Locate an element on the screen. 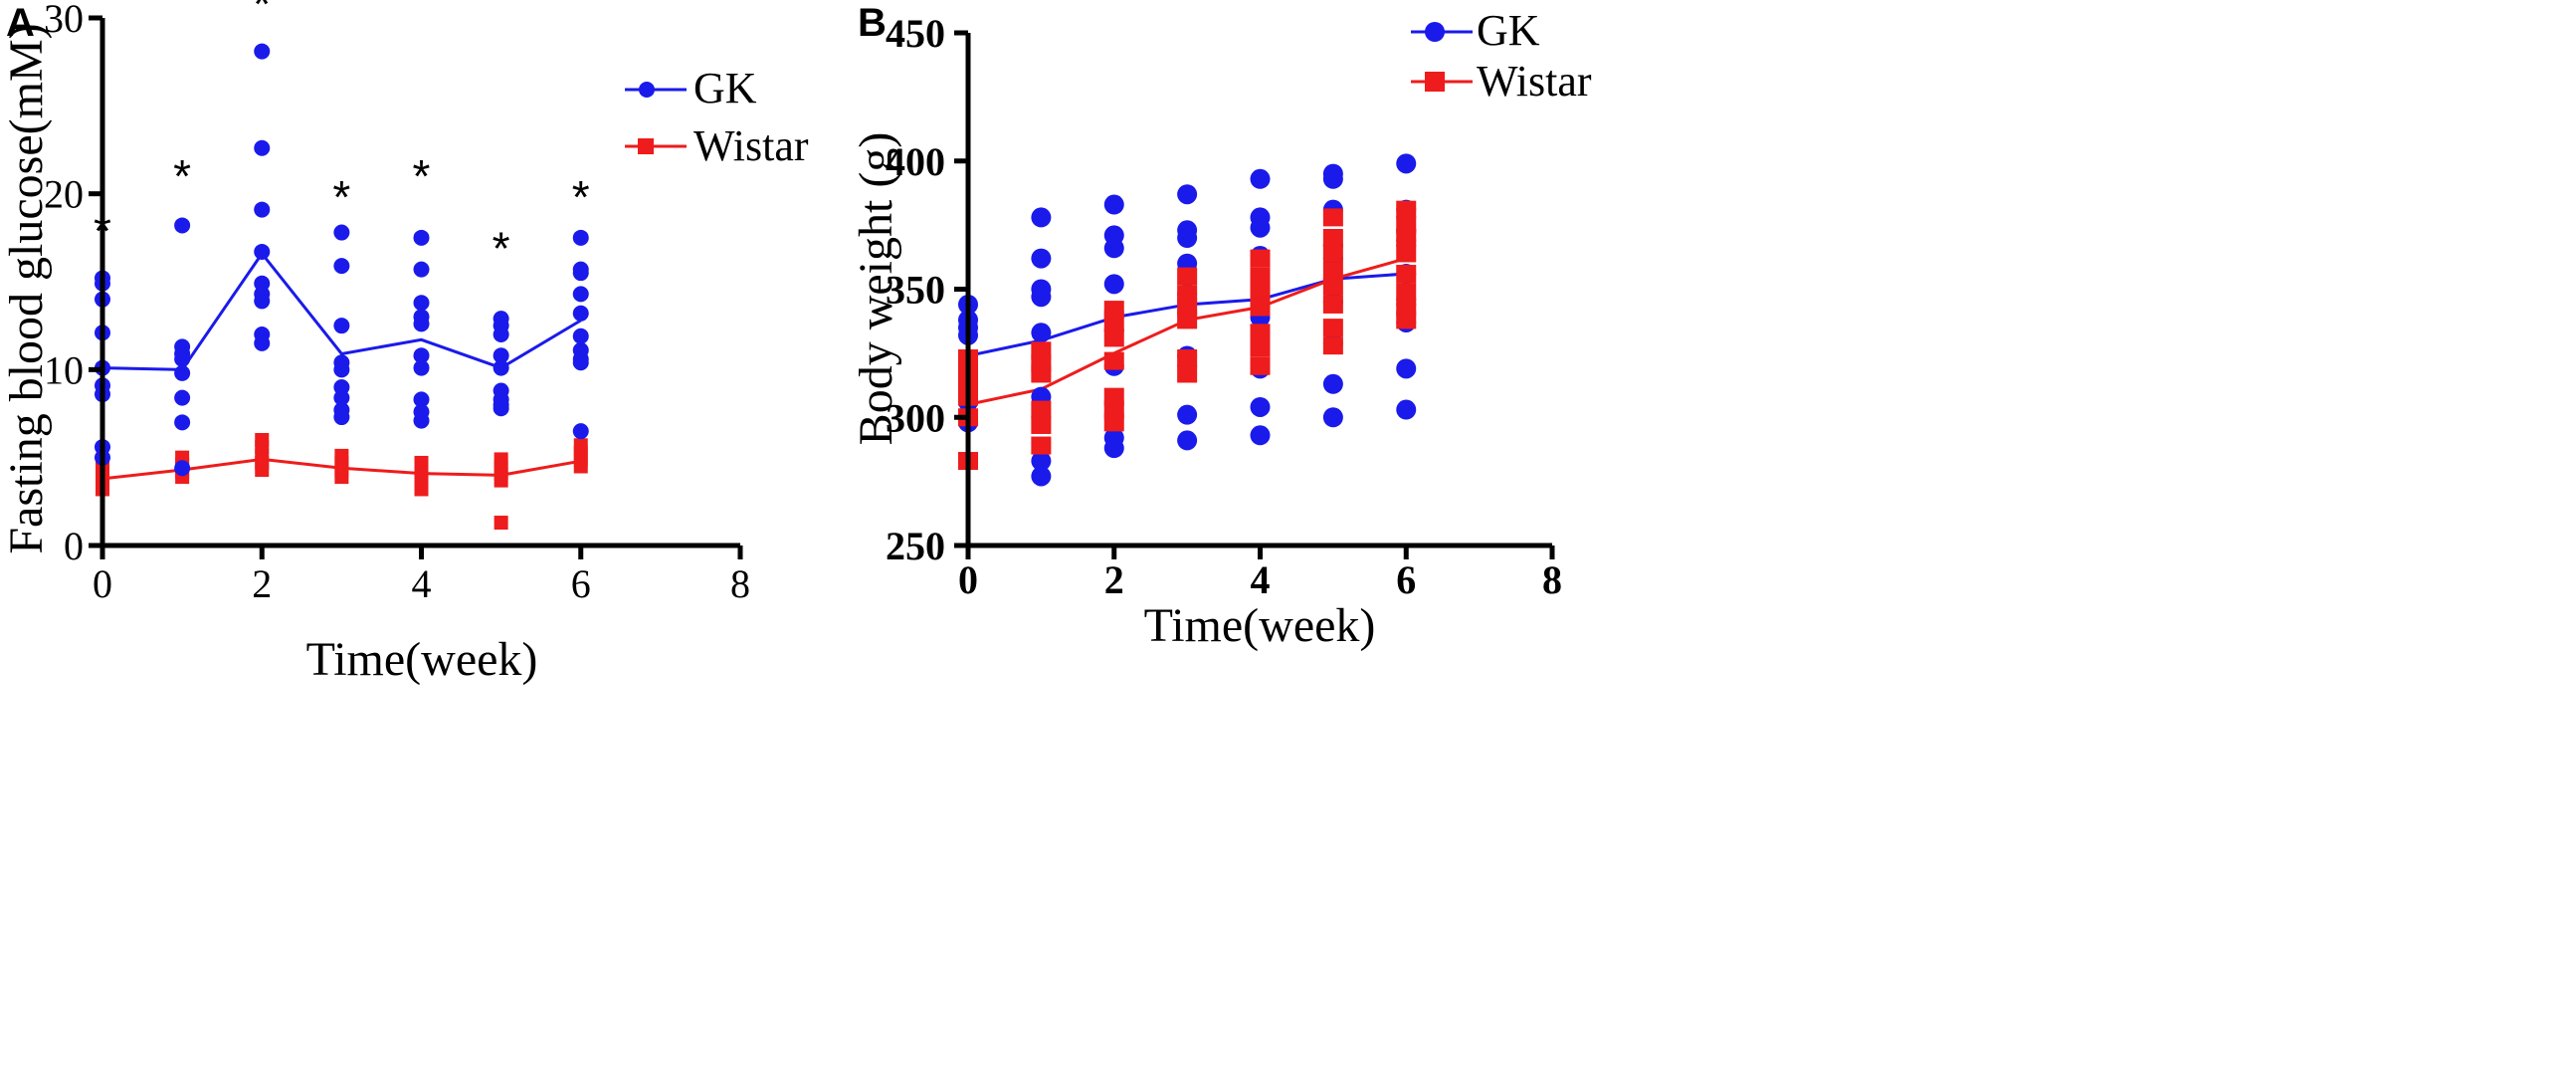 The height and width of the screenshot is (1088, 2576). panel-a-legend: GK Wistar is located at coordinates (717, 117).